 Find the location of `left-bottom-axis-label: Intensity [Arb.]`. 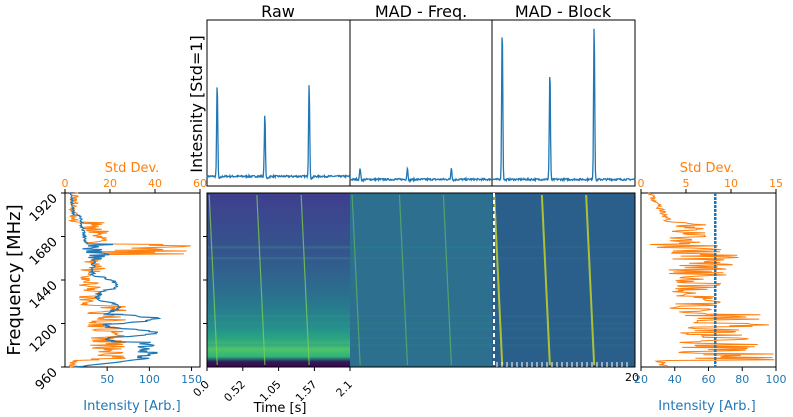

left-bottom-axis-label: Intensity [Arb.] is located at coordinates (131, 406).